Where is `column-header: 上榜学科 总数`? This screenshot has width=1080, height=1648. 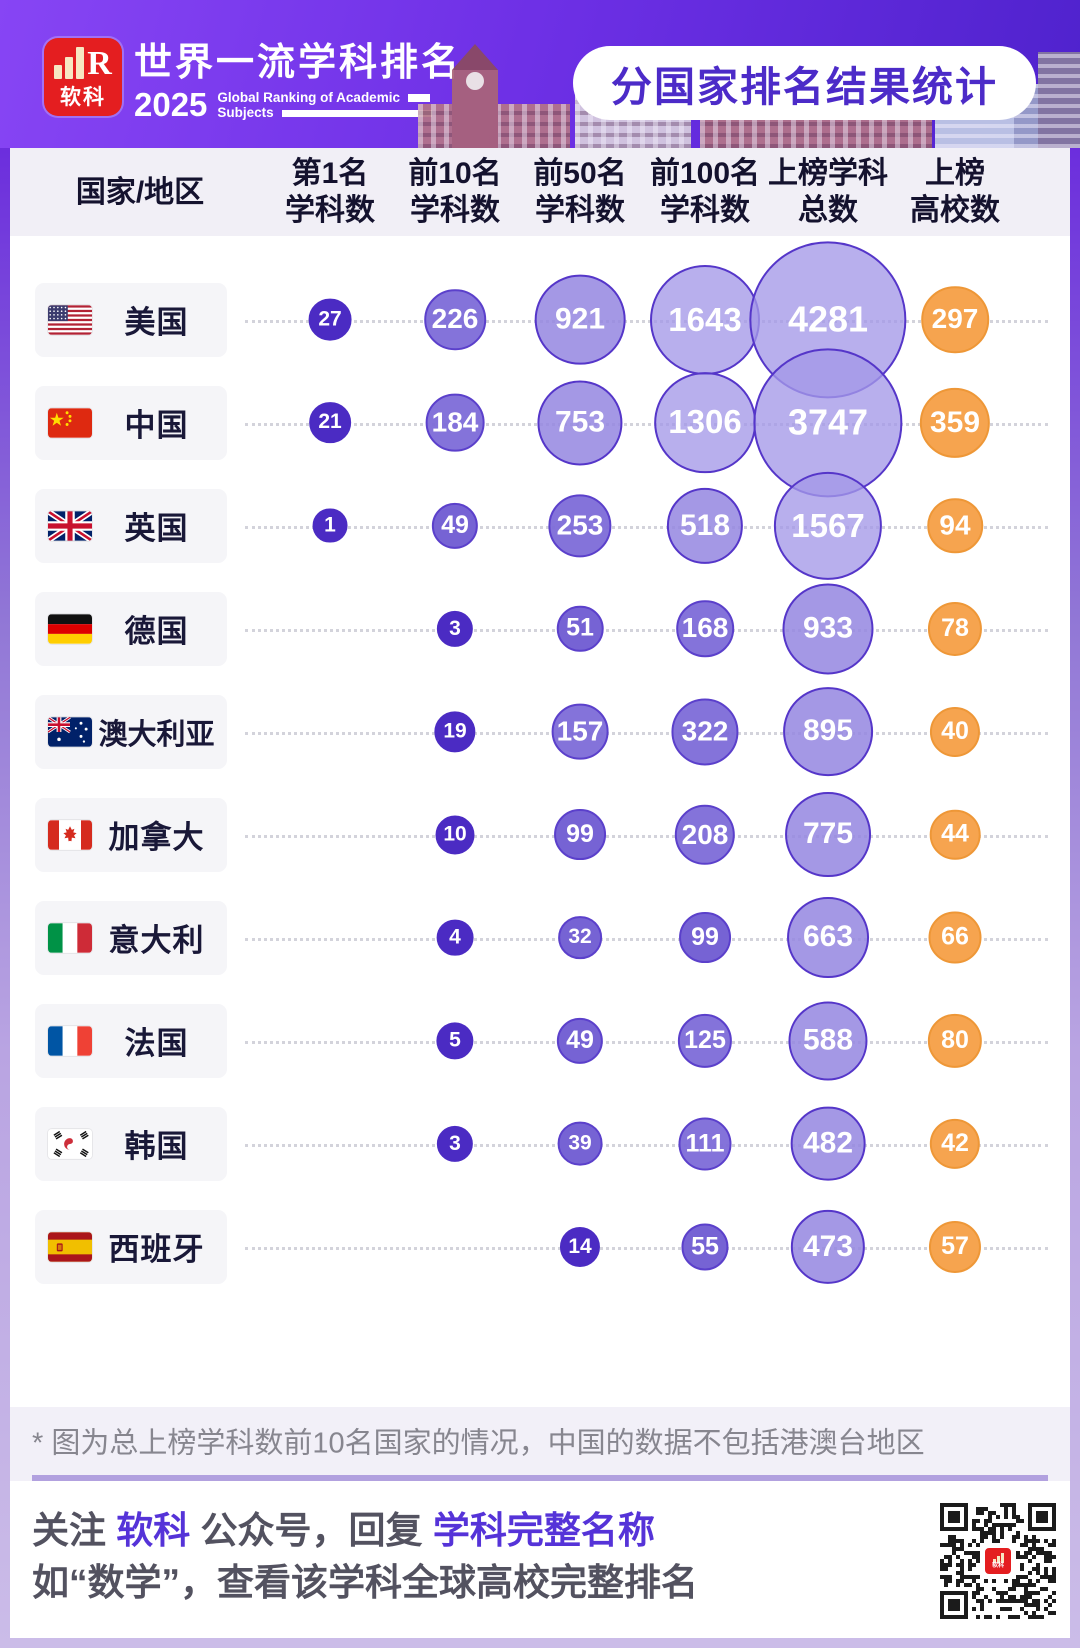 column-header: 上榜学科 总数 is located at coordinates (828, 192).